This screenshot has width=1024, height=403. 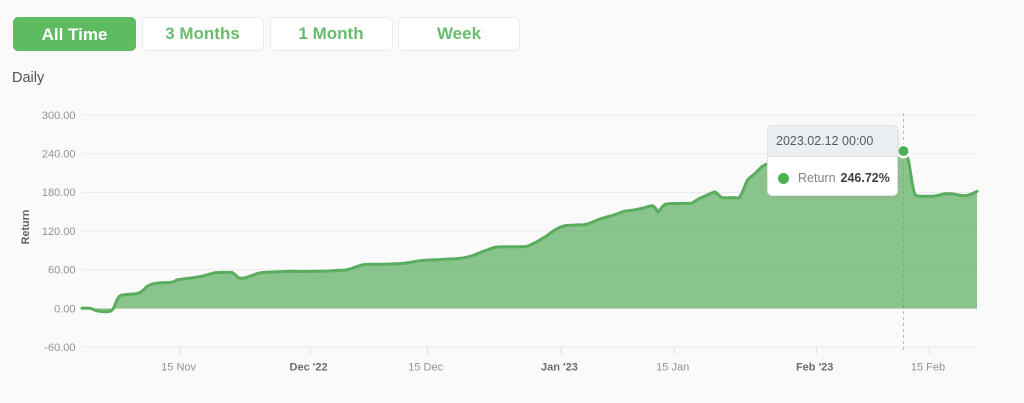 What do you see at coordinates (59, 232) in the screenshot?
I see `svg-text: 120.00` at bounding box center [59, 232].